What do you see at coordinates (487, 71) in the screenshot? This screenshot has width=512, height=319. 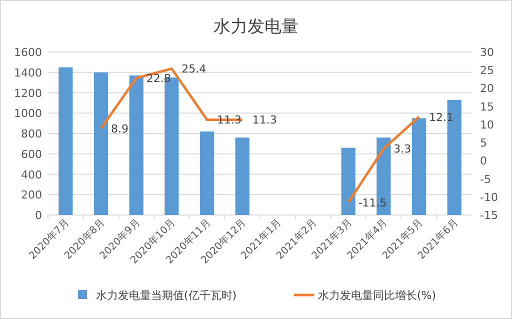 I see `y2-tick-label: 25` at bounding box center [487, 71].